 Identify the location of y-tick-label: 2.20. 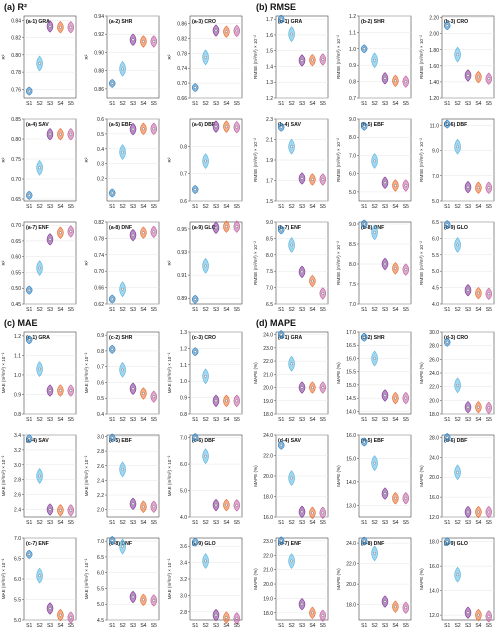
(434, 19).